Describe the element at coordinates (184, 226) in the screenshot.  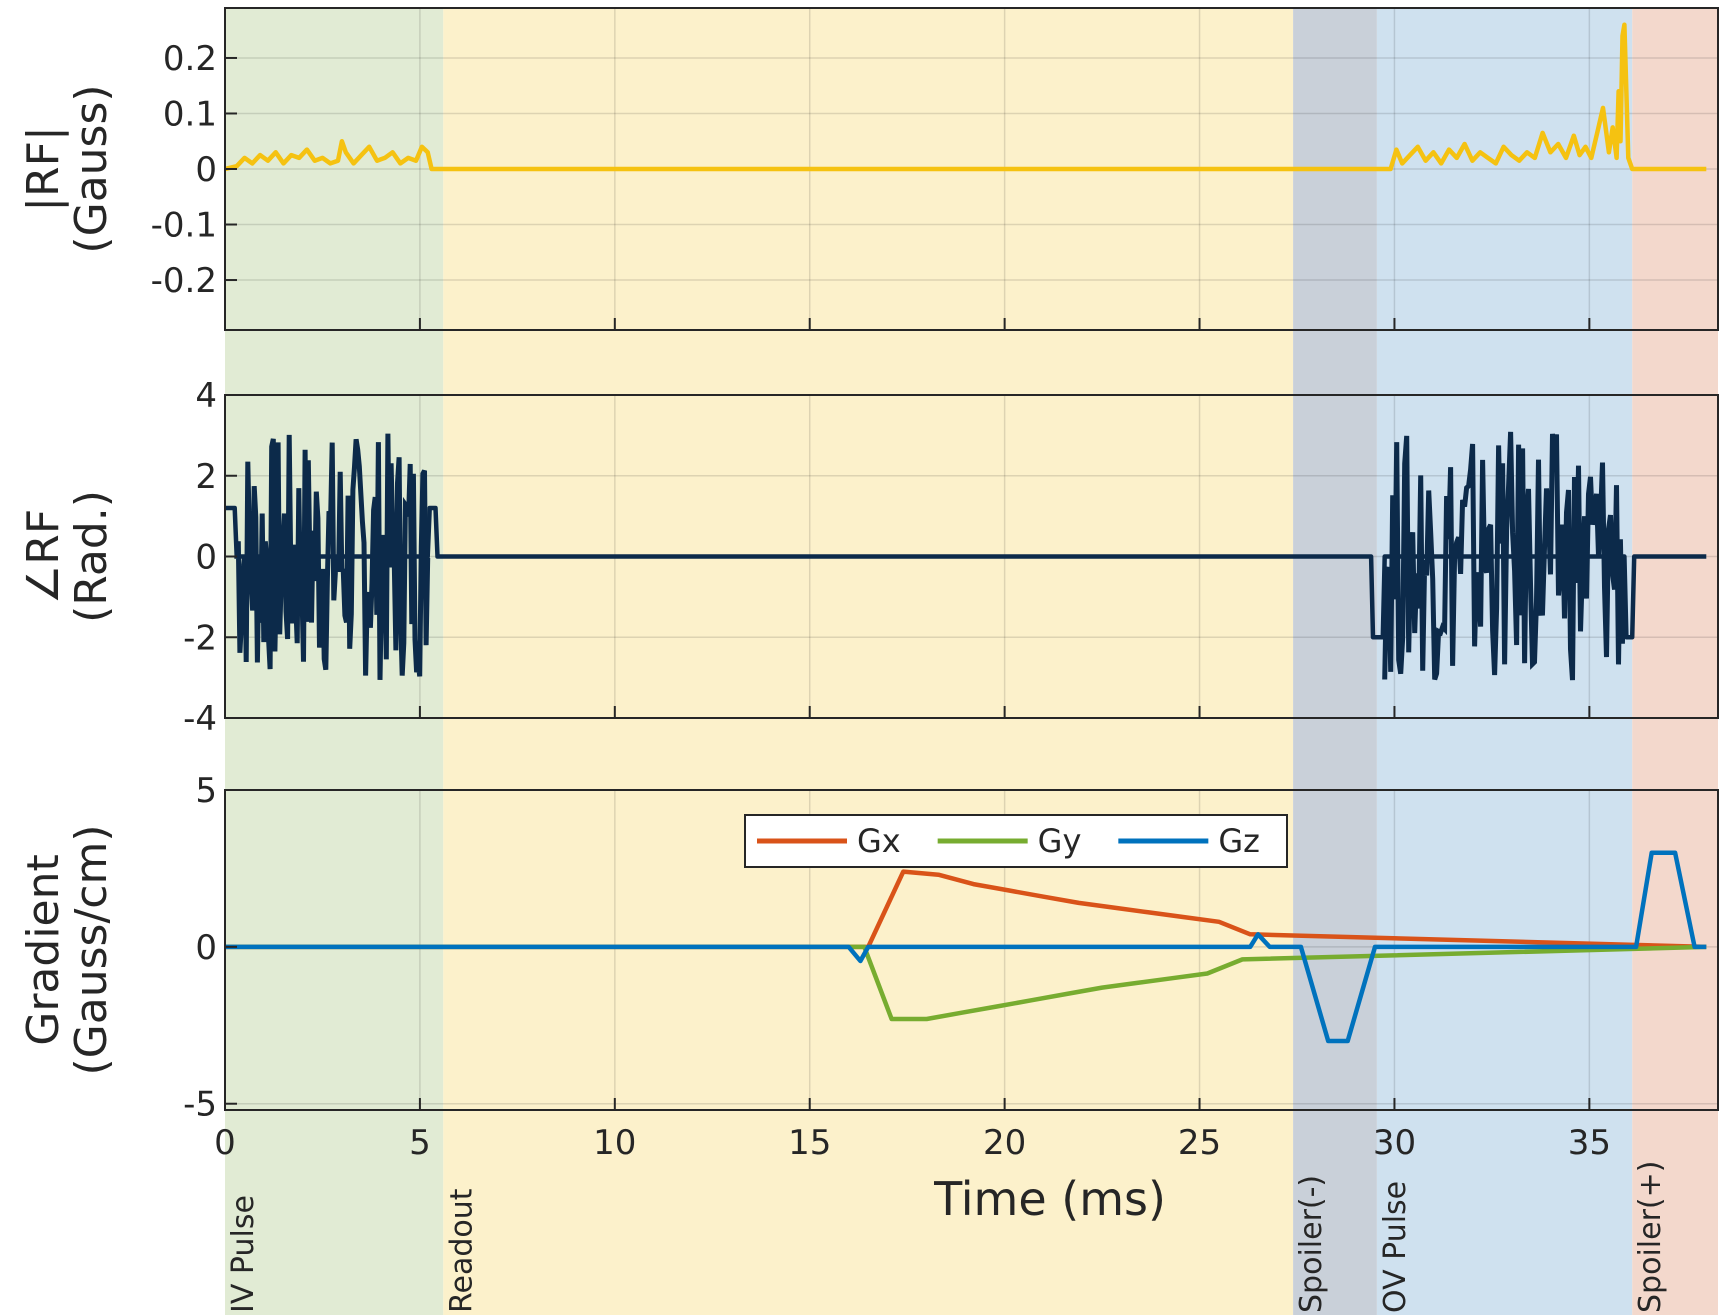
I see `p0-ytick-label-1: -0.1` at that location.